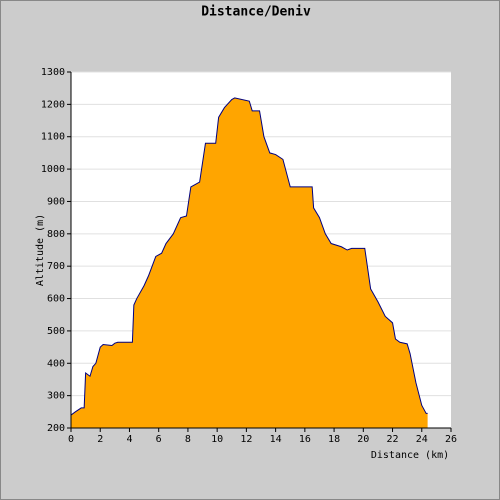 The height and width of the screenshot is (500, 500). What do you see at coordinates (246, 439) in the screenshot?
I see `x-tick-label: 12` at bounding box center [246, 439].